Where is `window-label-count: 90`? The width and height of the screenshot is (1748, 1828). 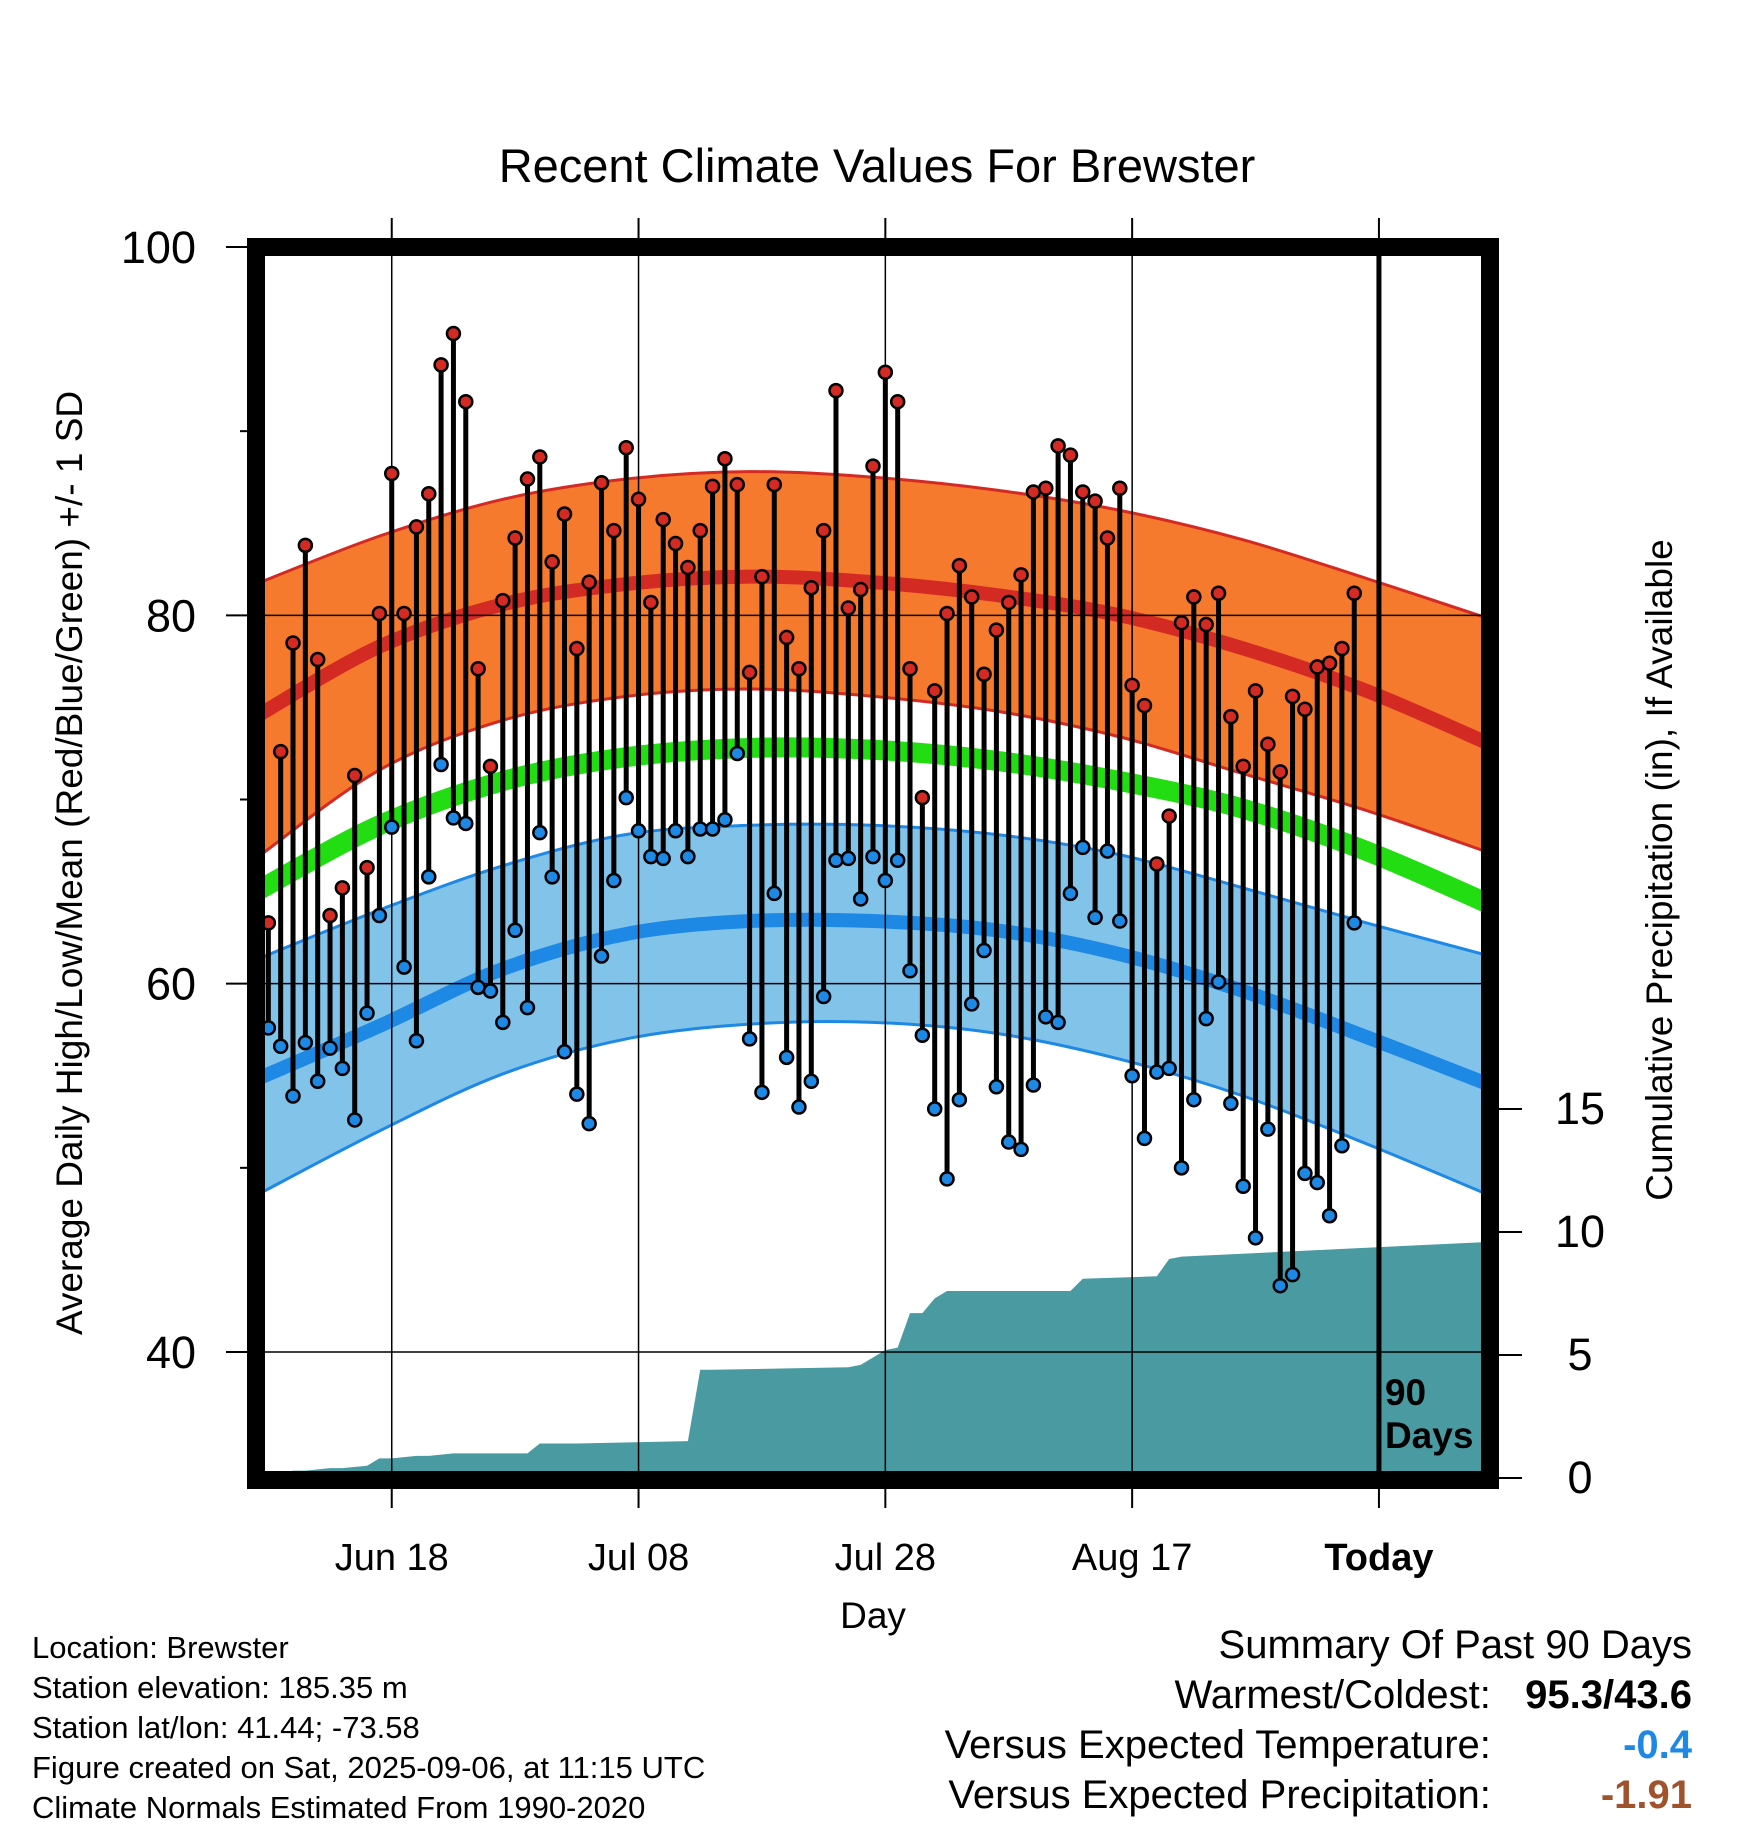
window-label-count: 90 is located at coordinates (1405, 1392).